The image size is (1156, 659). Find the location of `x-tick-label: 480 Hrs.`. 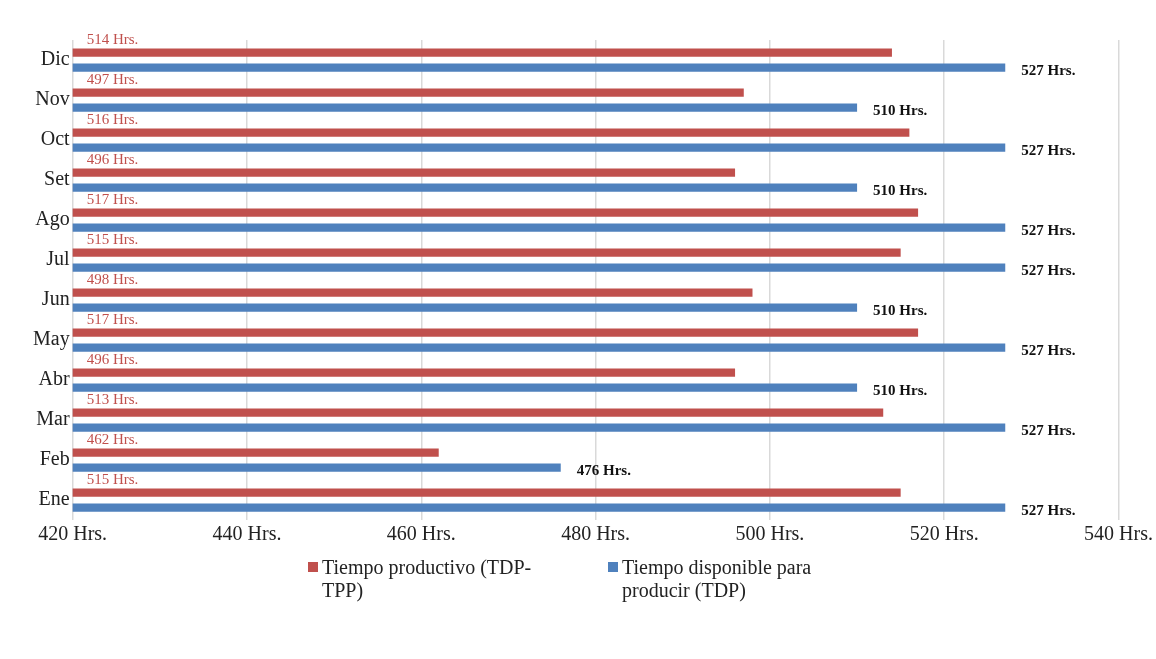

x-tick-label: 480 Hrs. is located at coordinates (596, 533).